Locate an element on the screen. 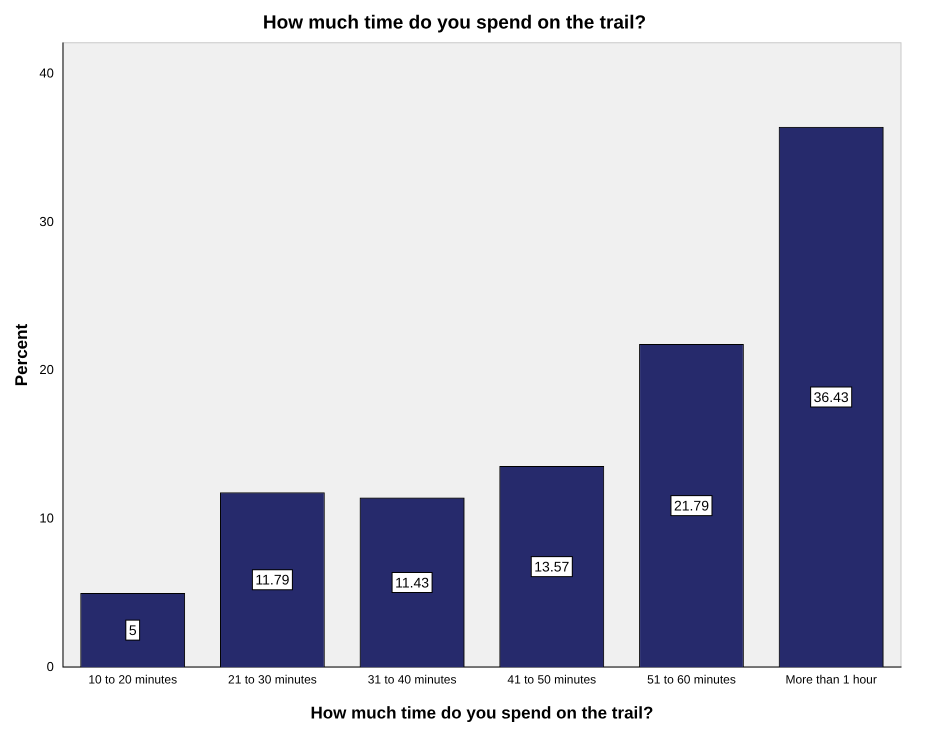 The image size is (929, 736). x-tick-label: 31 to 40 minutes is located at coordinates (412, 679).